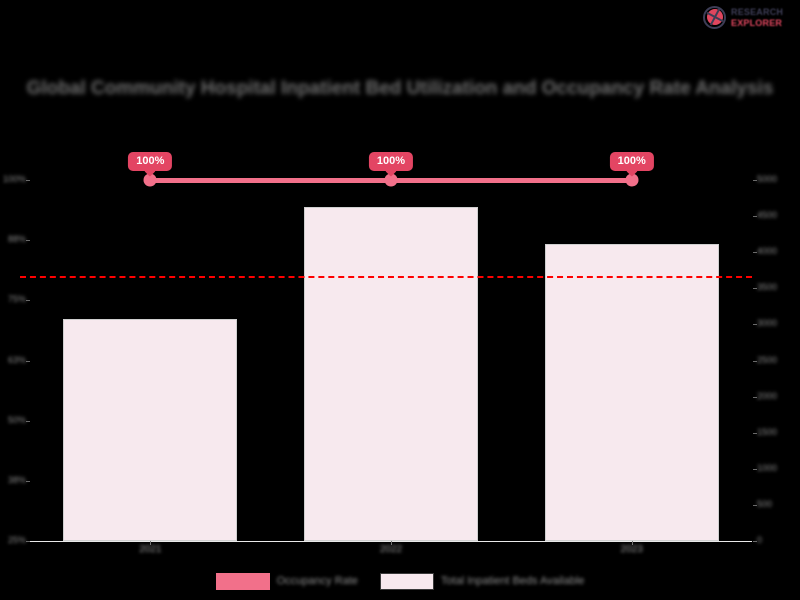  I want to click on y-axis-left: 100% 88% 75% 63% 50% 38% 25%, so click(15, 360).